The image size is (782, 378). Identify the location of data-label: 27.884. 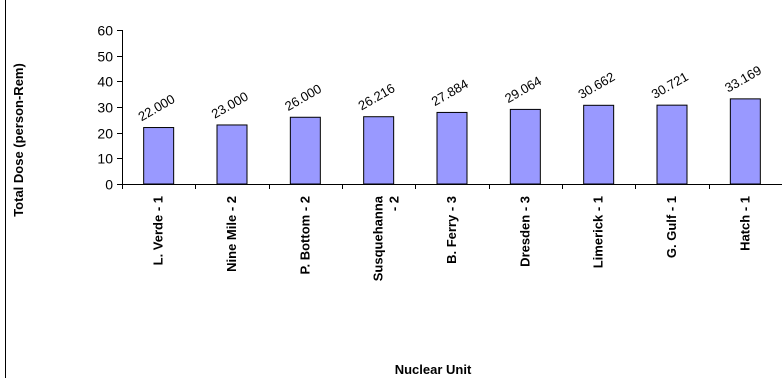
(450, 92).